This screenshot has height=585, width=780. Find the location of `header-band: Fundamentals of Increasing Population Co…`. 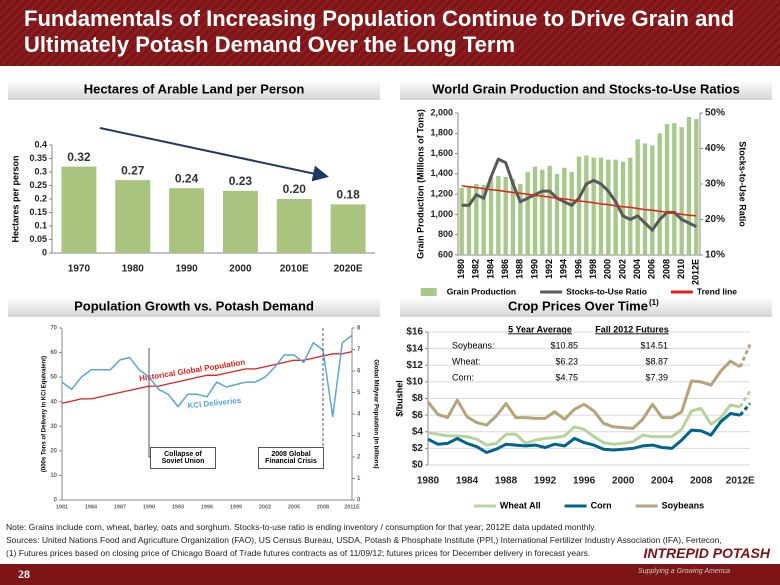

header-band: Fundamentals of Increasing Population Co… is located at coordinates (390, 33).